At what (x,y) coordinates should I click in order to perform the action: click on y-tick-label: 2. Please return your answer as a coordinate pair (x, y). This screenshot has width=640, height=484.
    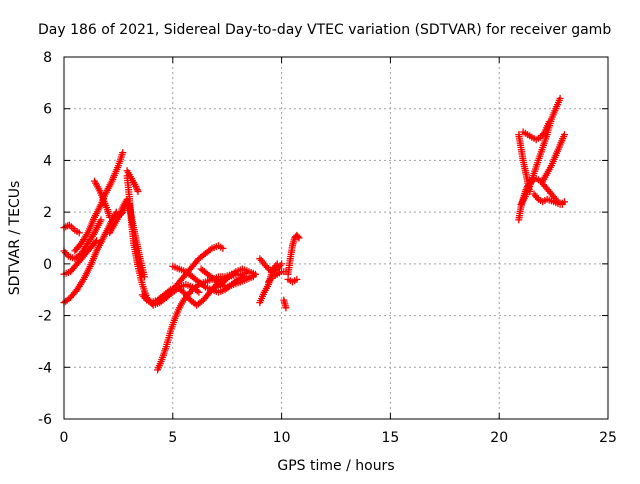
    Looking at the image, I should click on (47, 213).